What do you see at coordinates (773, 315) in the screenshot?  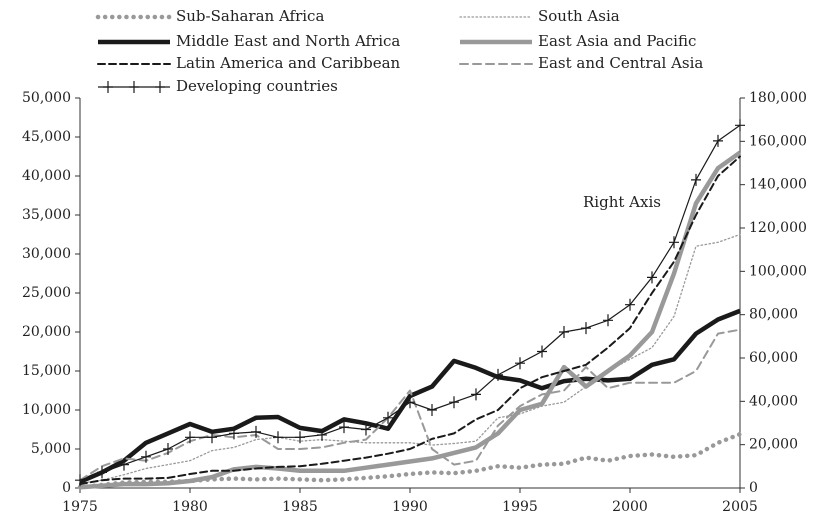 I see `y2-tick-label: 80,000` at bounding box center [773, 315].